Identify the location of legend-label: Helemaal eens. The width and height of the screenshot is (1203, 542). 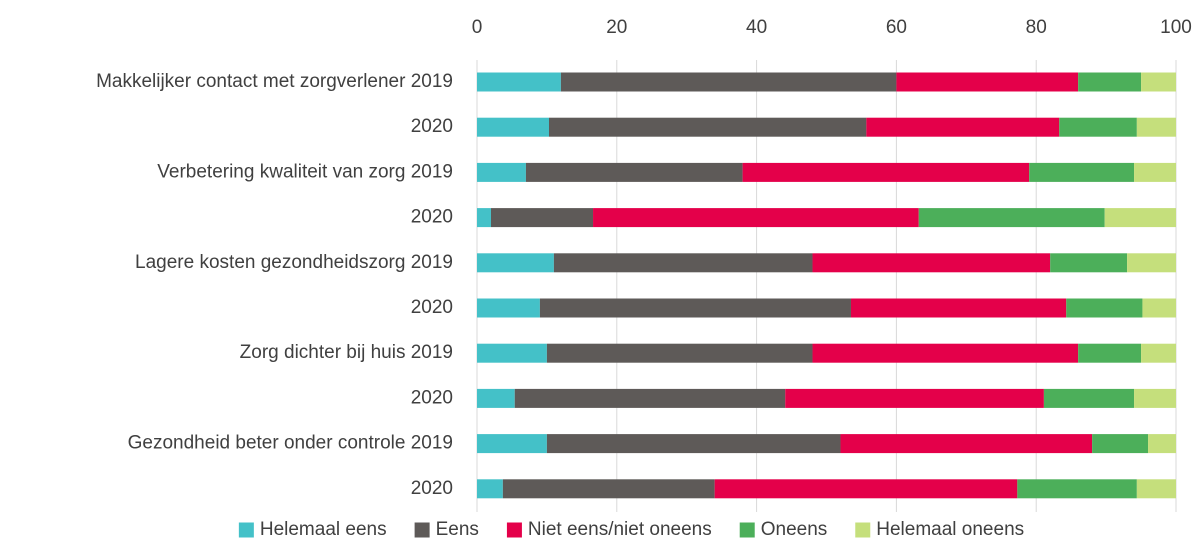
(323, 529).